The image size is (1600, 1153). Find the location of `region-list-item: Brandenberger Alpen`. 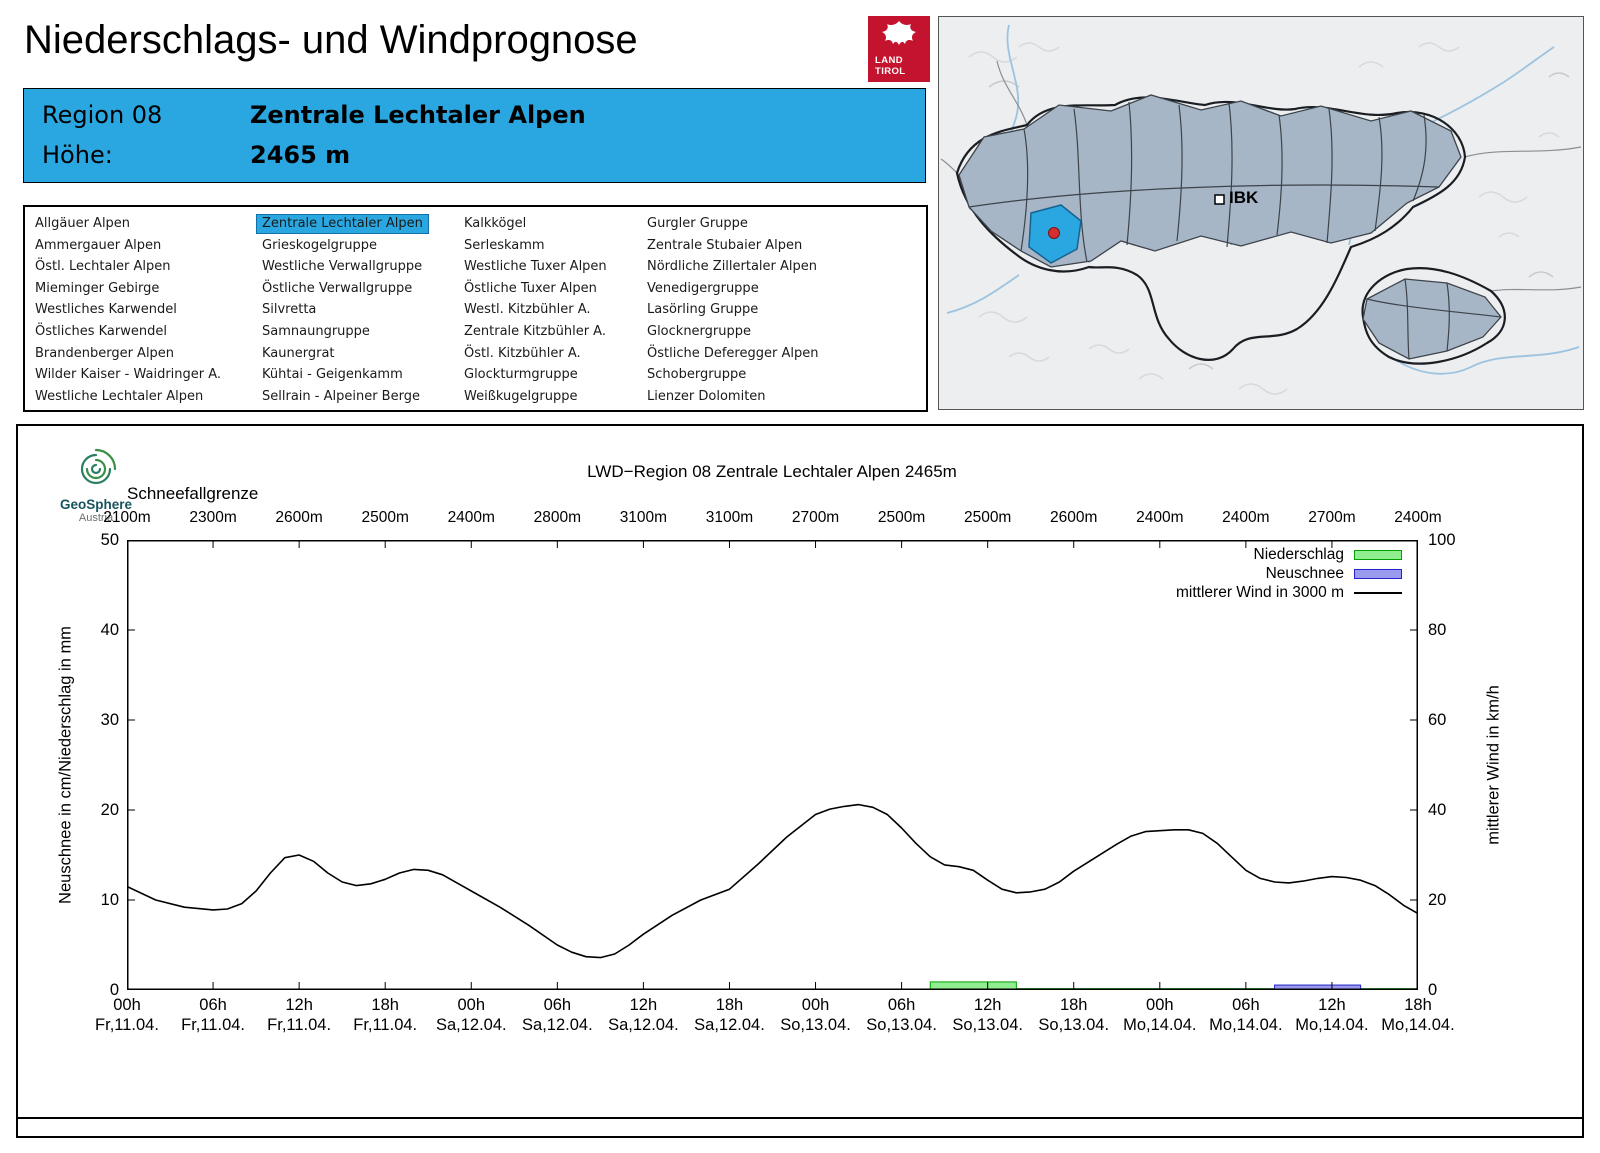

region-list-item: Brandenberger Alpen is located at coordinates (105, 353).